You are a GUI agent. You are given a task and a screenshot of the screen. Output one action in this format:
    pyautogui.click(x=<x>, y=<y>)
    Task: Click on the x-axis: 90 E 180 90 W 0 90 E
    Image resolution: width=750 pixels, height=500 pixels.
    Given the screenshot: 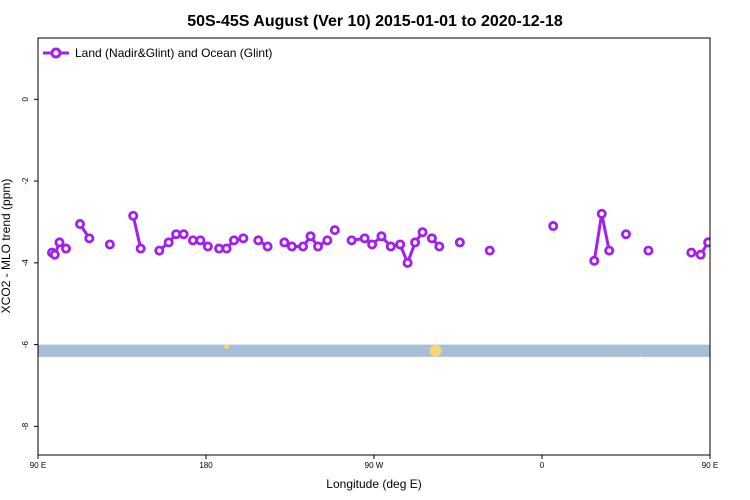 What is the action you would take?
    pyautogui.click(x=374, y=462)
    